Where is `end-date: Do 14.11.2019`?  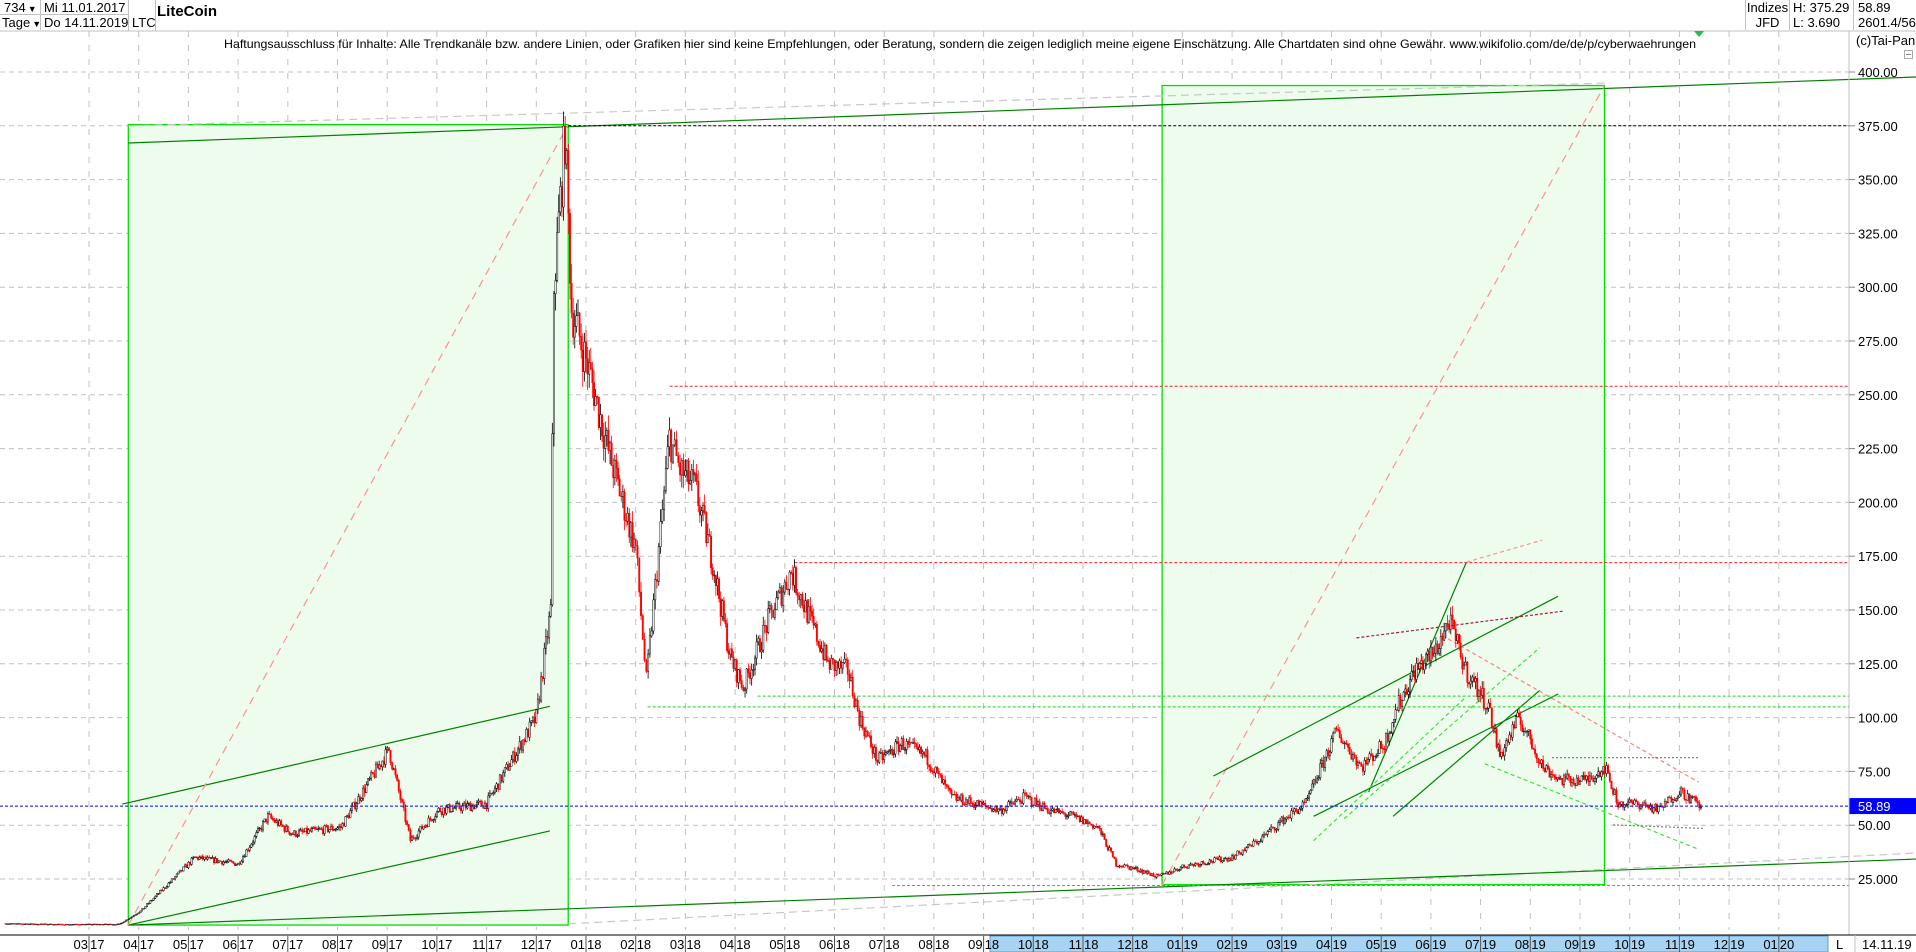
end-date: Do 14.11.2019 is located at coordinates (84, 22).